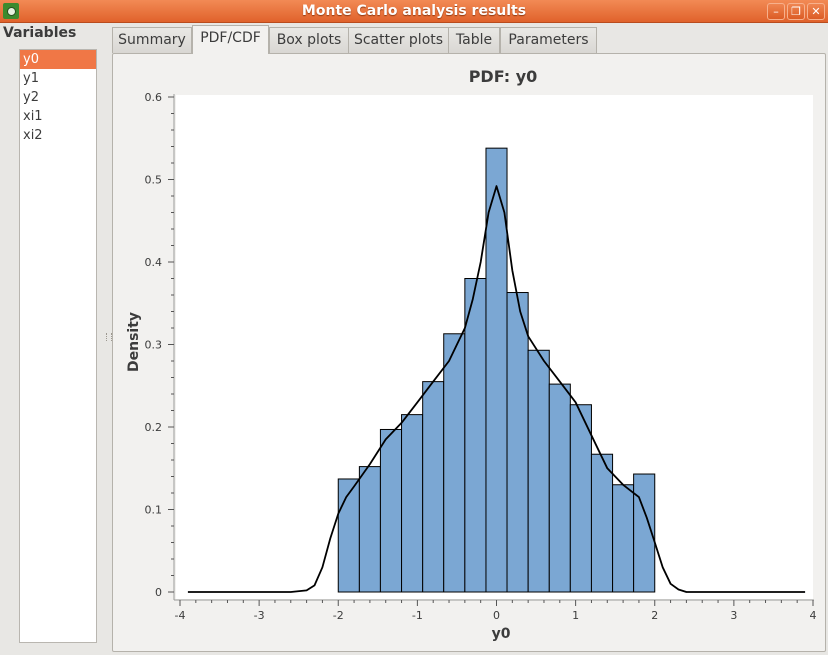 Image resolution: width=828 pixels, height=655 pixels. Describe the element at coordinates (58, 346) in the screenshot. I see `variables-list: y0 y1 y2 xi1 xi2` at that location.